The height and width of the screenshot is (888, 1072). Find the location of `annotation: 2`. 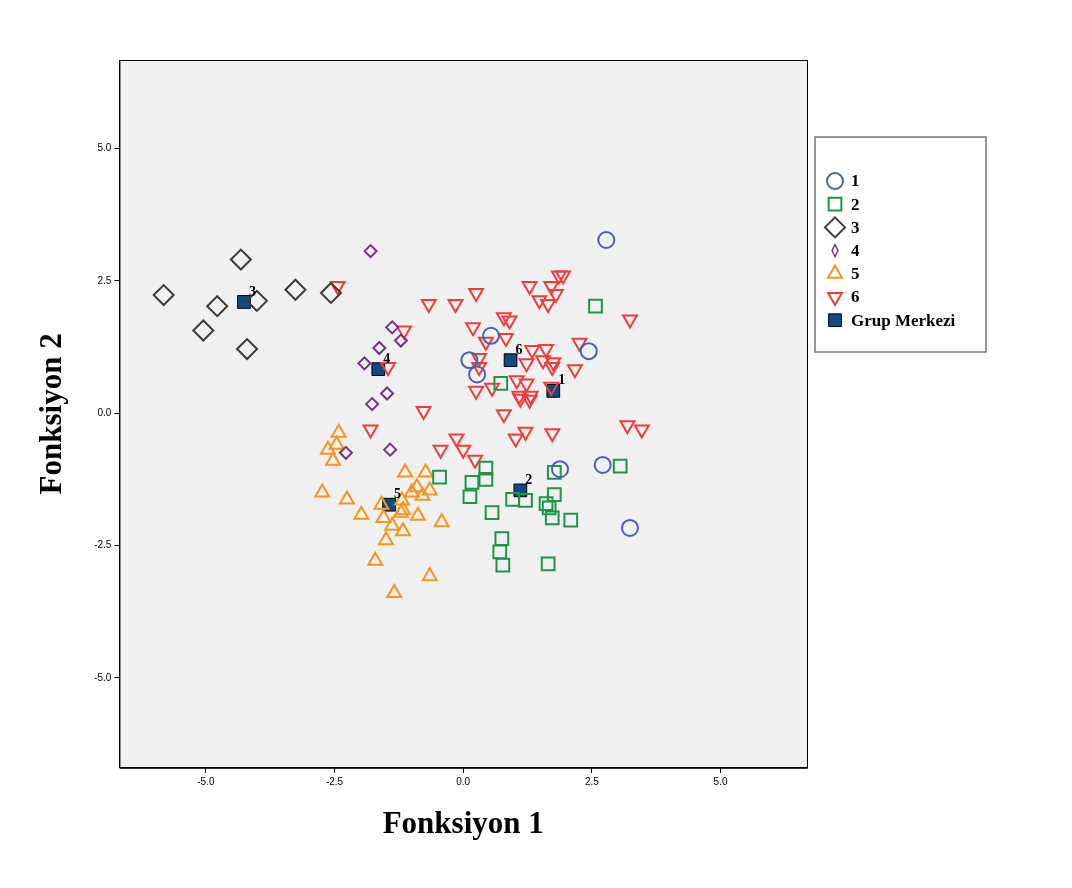

annotation: 2 is located at coordinates (529, 480).